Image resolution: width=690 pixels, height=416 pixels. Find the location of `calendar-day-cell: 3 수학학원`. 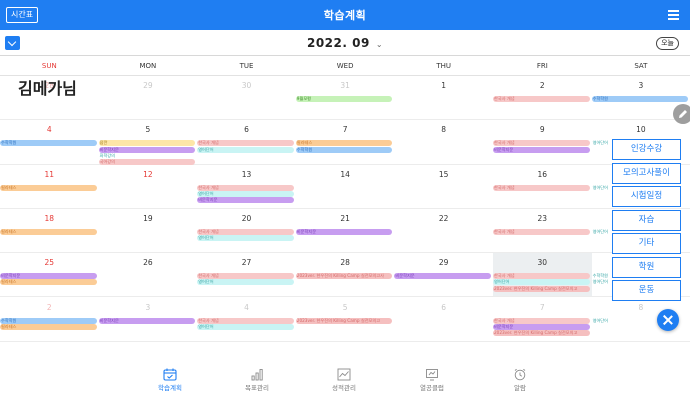

calendar-day-cell: 3 수학학원 is located at coordinates (640, 98).